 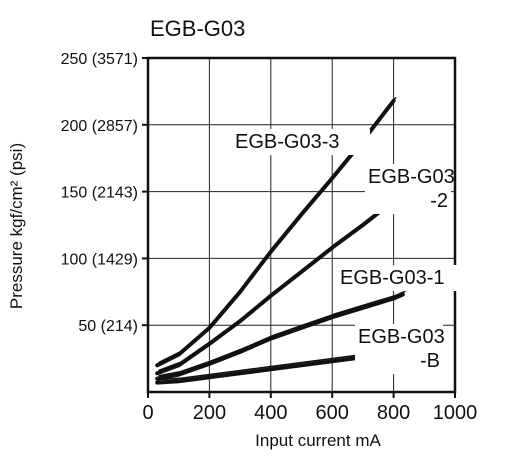 What do you see at coordinates (16, 226) in the screenshot?
I see `y-axis-title: Pressure kgf/cm² (psi)` at bounding box center [16, 226].